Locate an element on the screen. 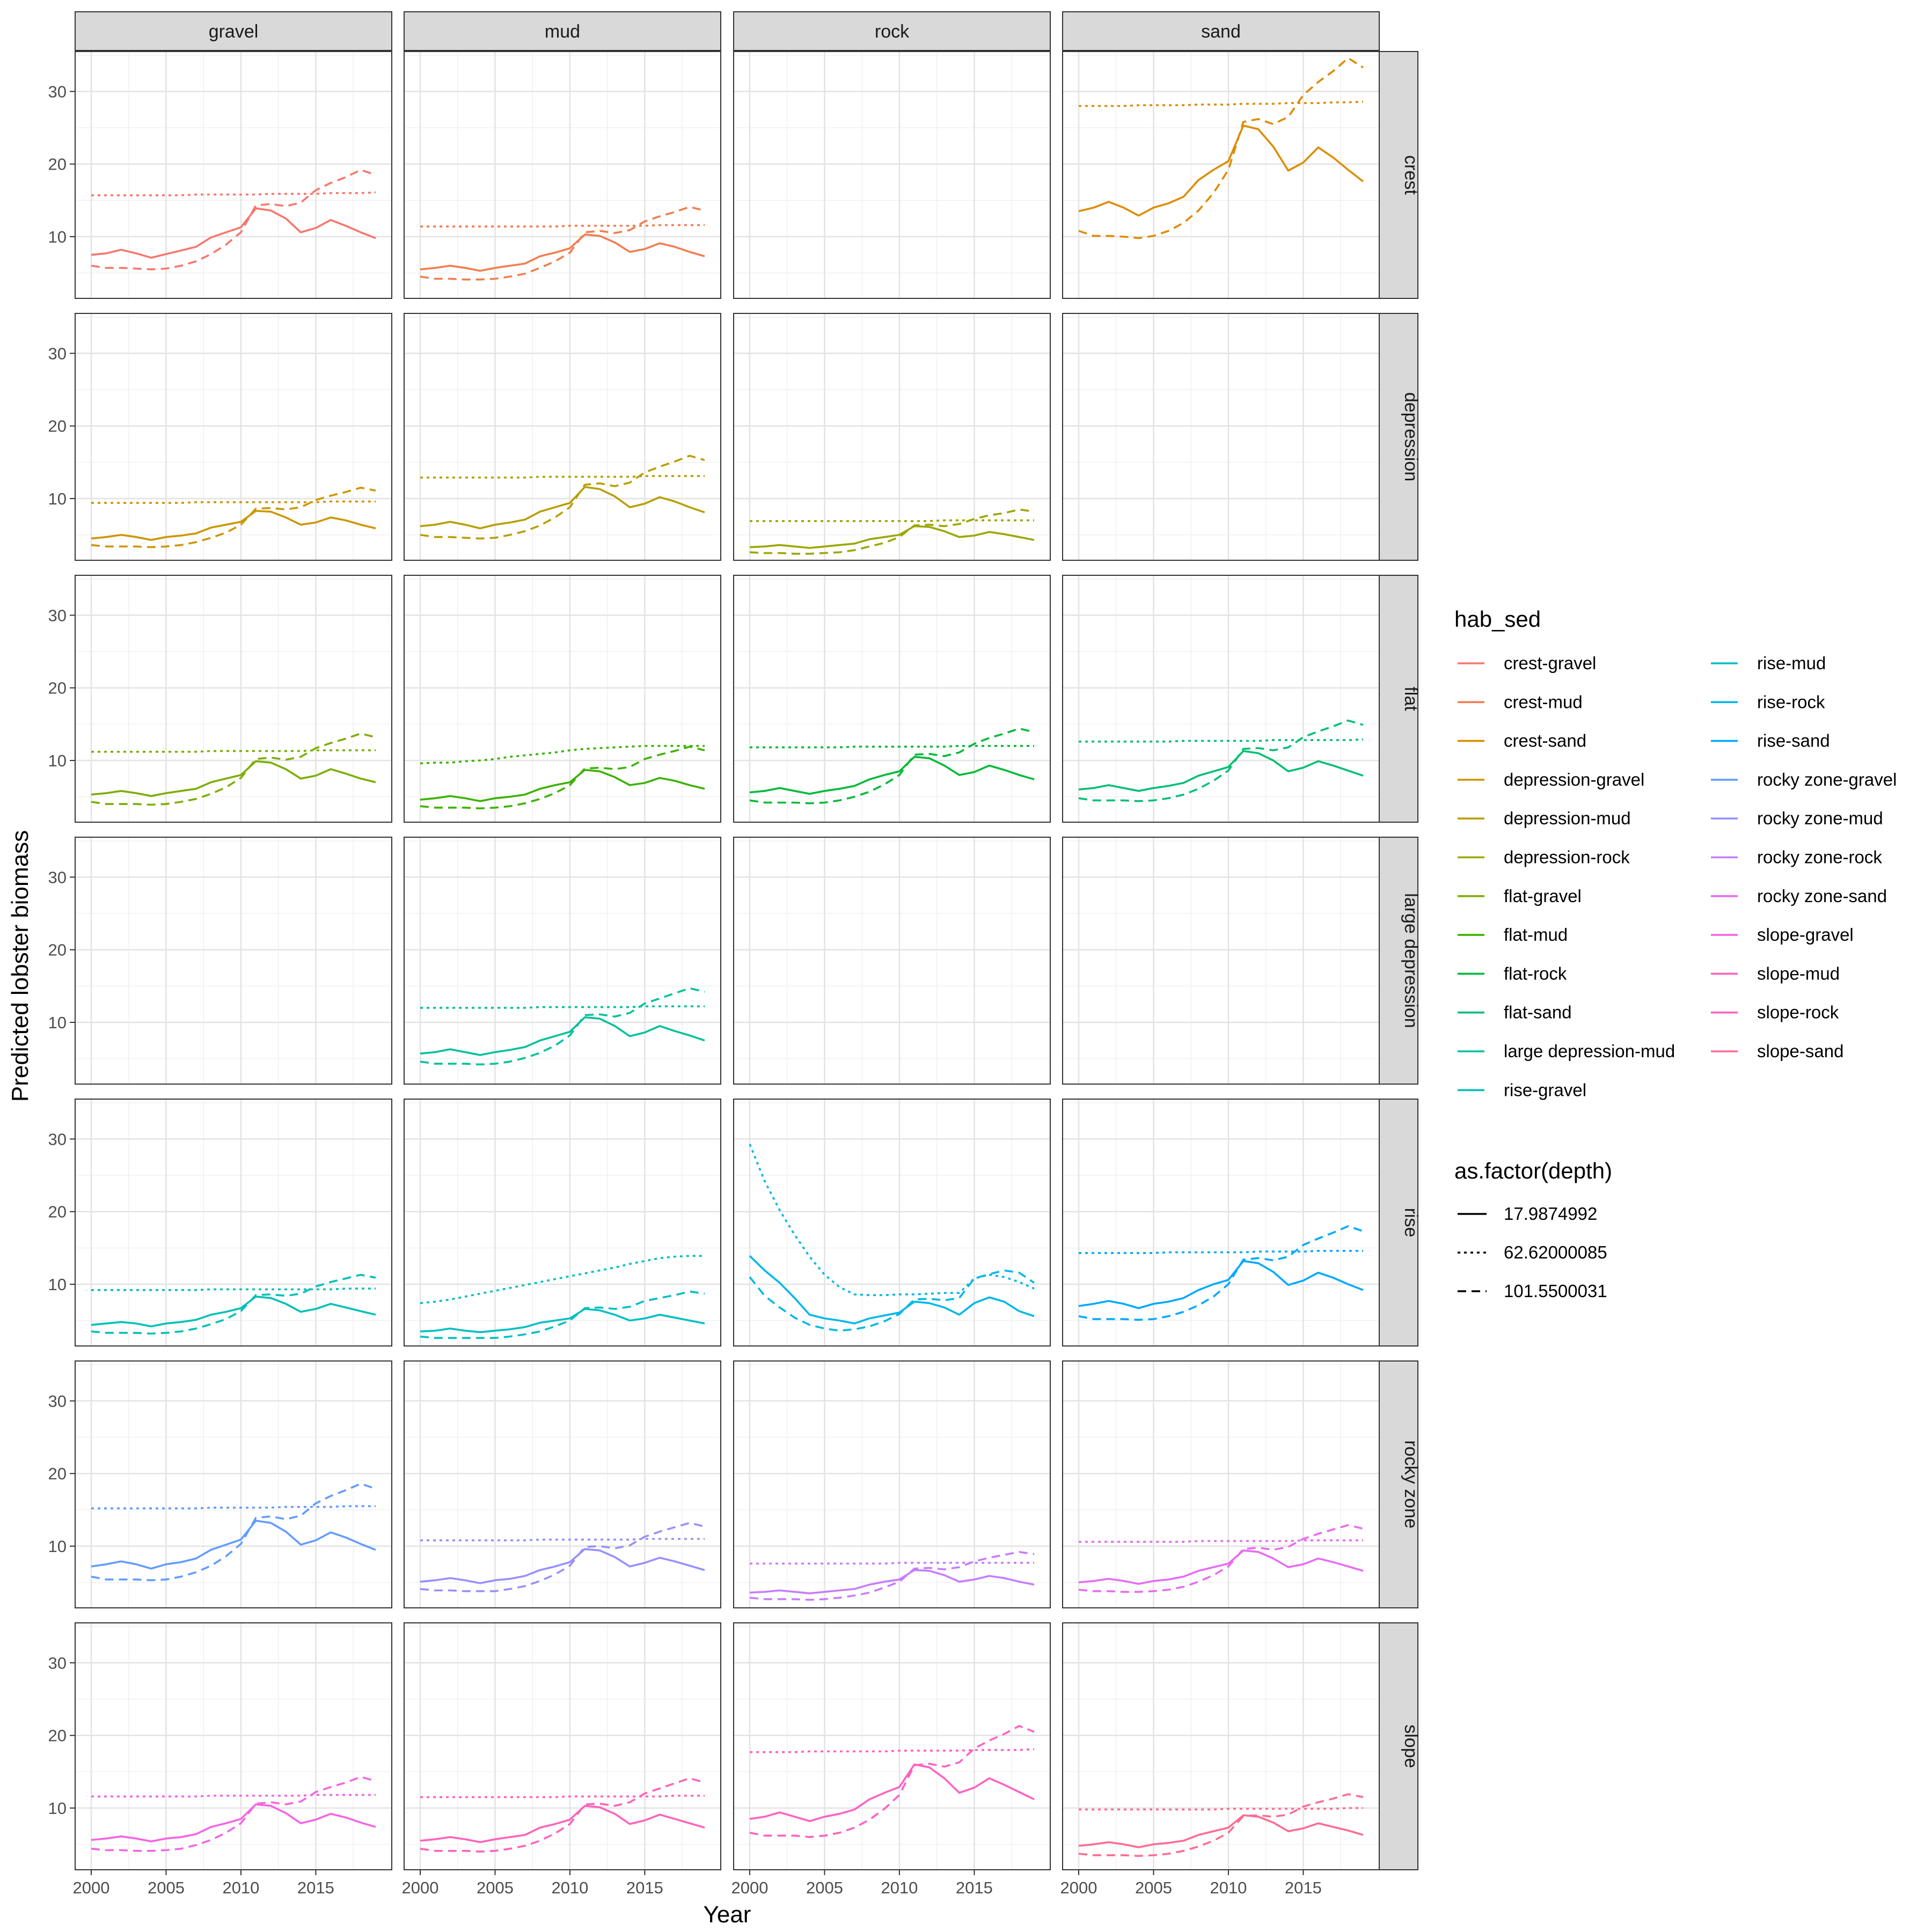 The image size is (1932, 1932). legend-linetype-label: 101.5500031 is located at coordinates (1555, 1291).